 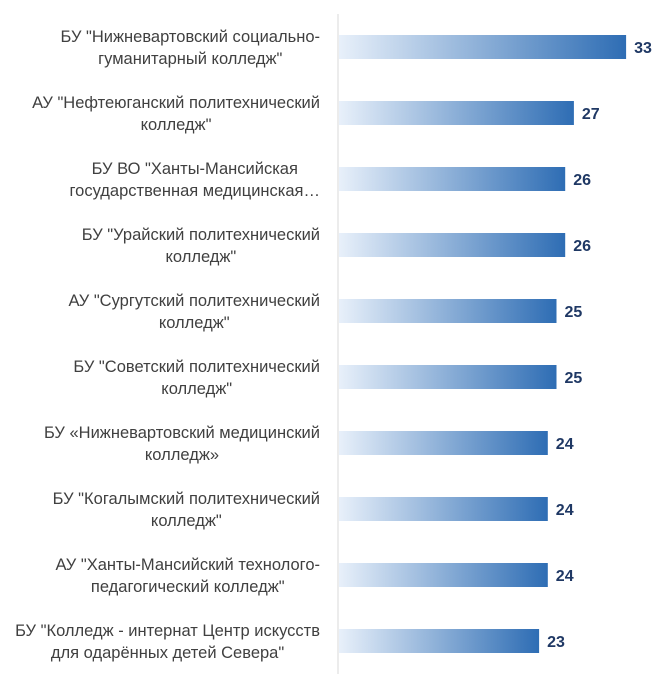 I want to click on value-label-1: 27, so click(x=591, y=114).